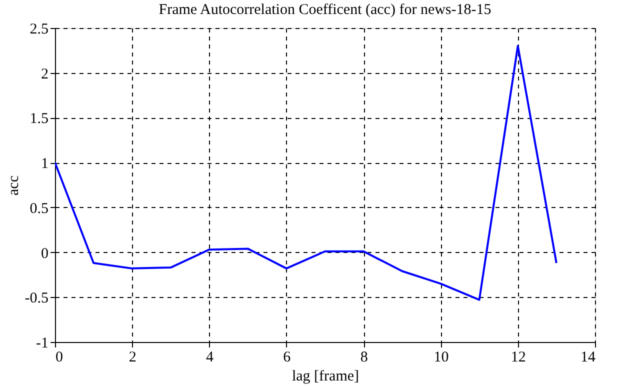  I want to click on x-tick-label: 8, so click(364, 358).